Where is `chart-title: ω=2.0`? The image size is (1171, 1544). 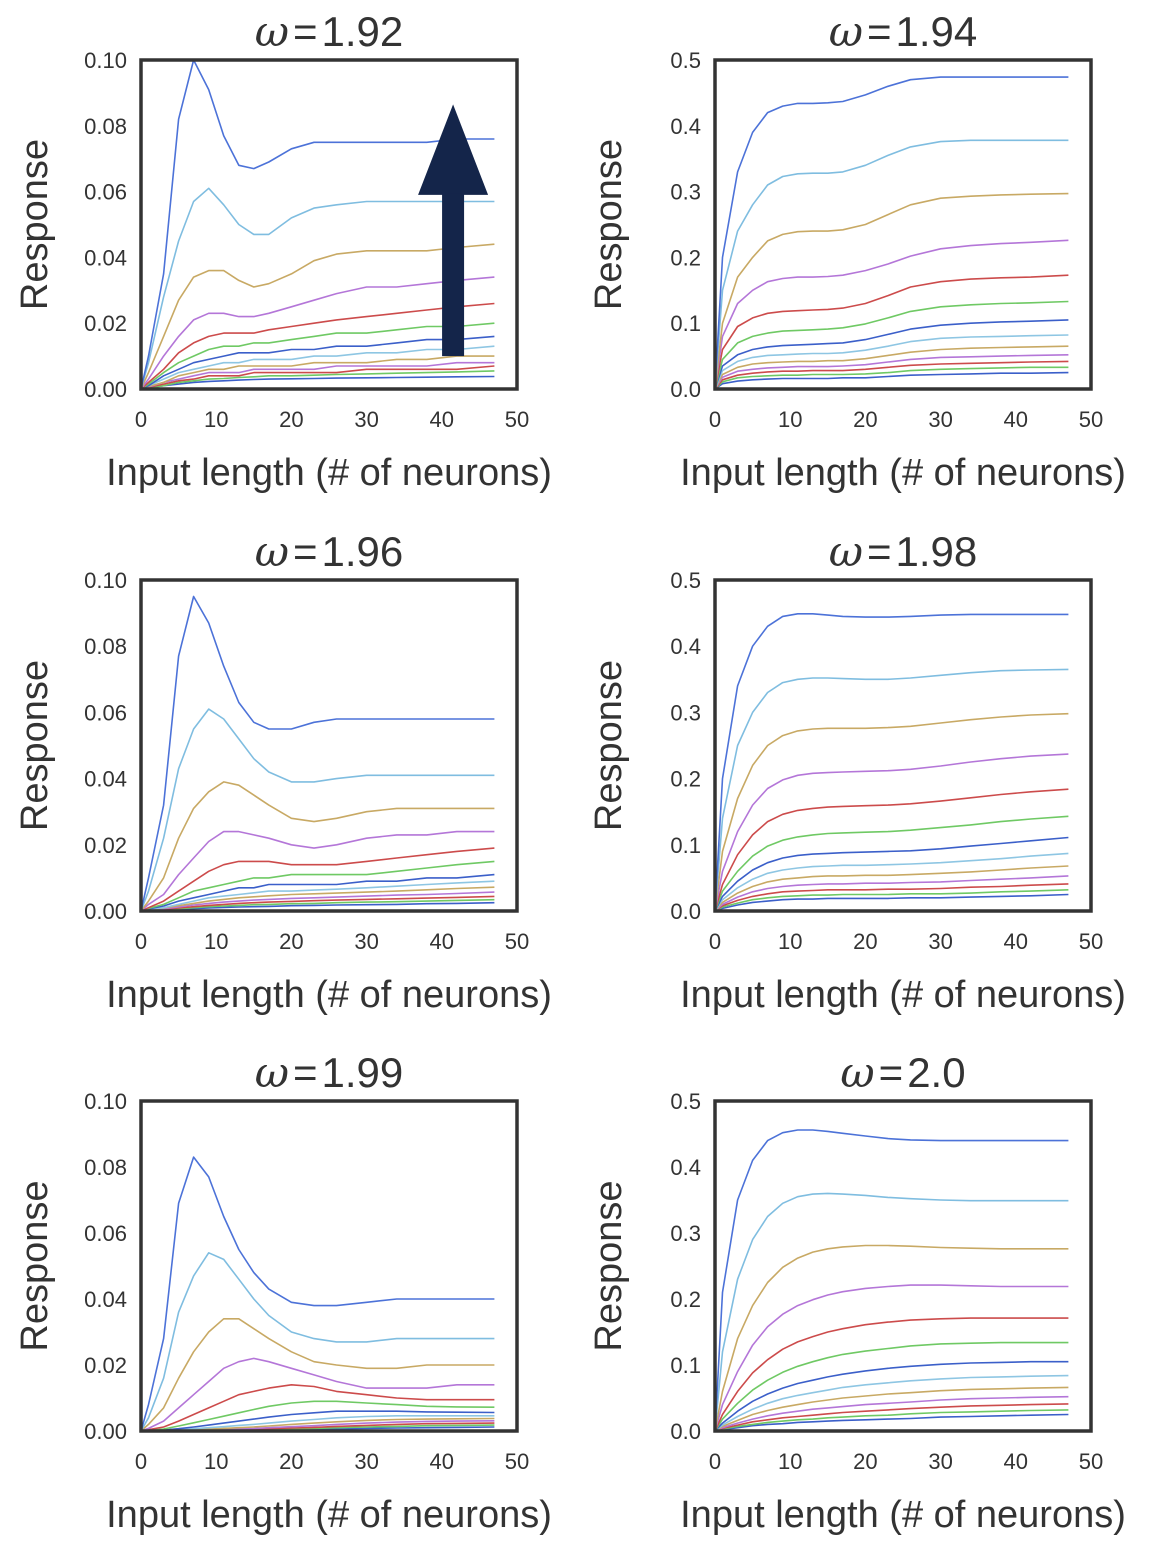
chart-title: ω=2.0 is located at coordinates (902, 1072).